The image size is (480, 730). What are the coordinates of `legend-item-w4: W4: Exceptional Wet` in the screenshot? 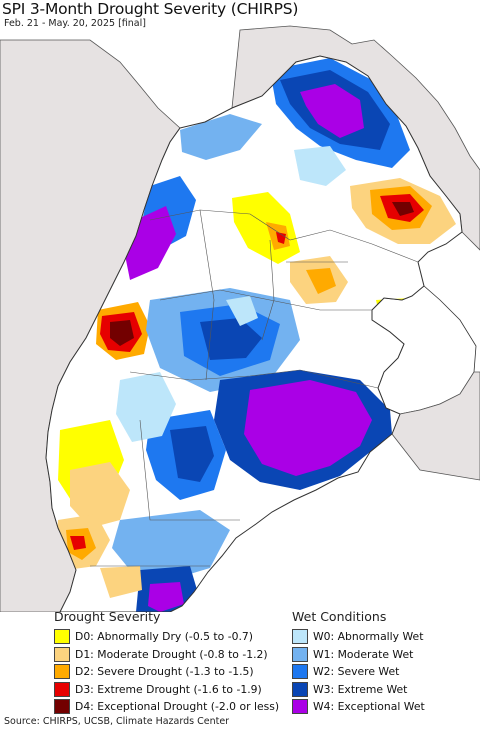 It's located at (358, 707).